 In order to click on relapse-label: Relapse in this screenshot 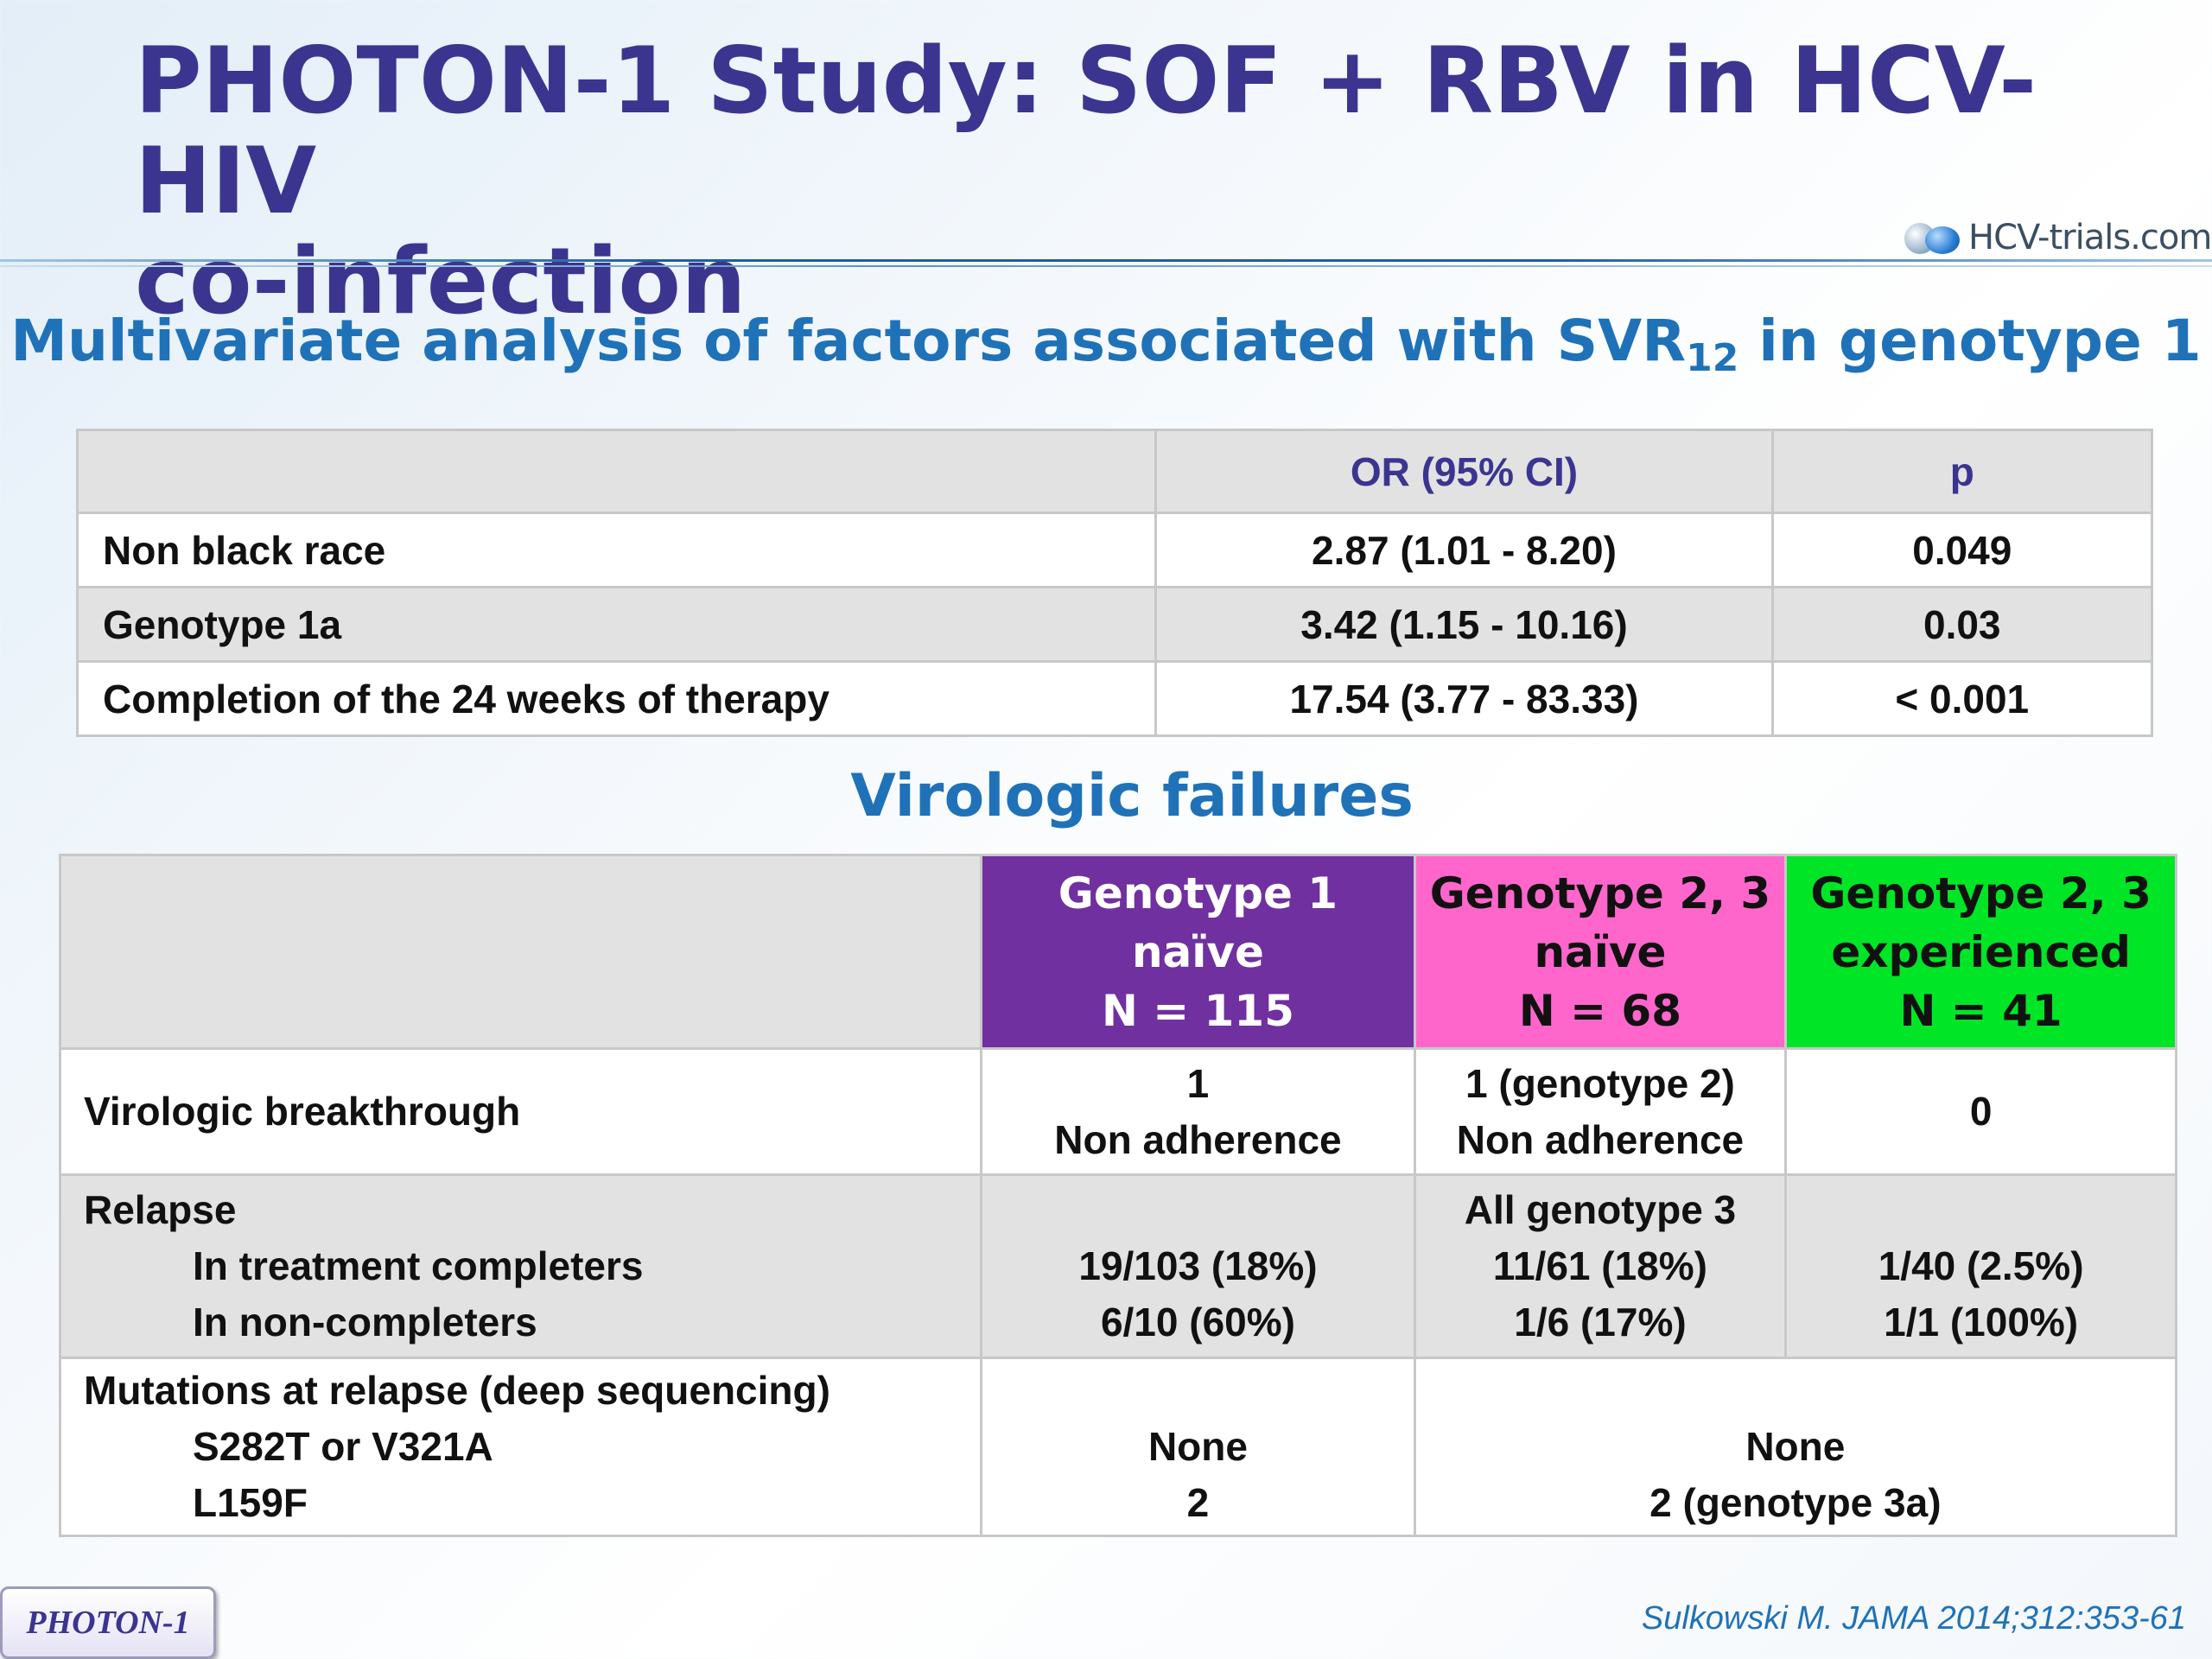, I will do `click(160, 1209)`.